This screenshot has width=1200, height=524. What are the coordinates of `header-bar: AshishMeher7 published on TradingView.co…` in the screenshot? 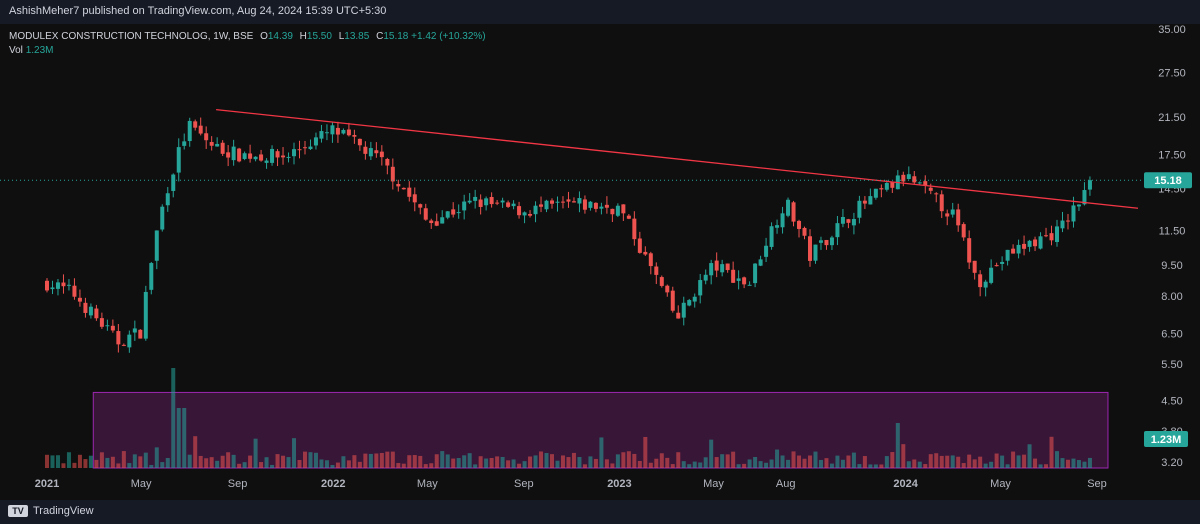 It's located at (600, 12).